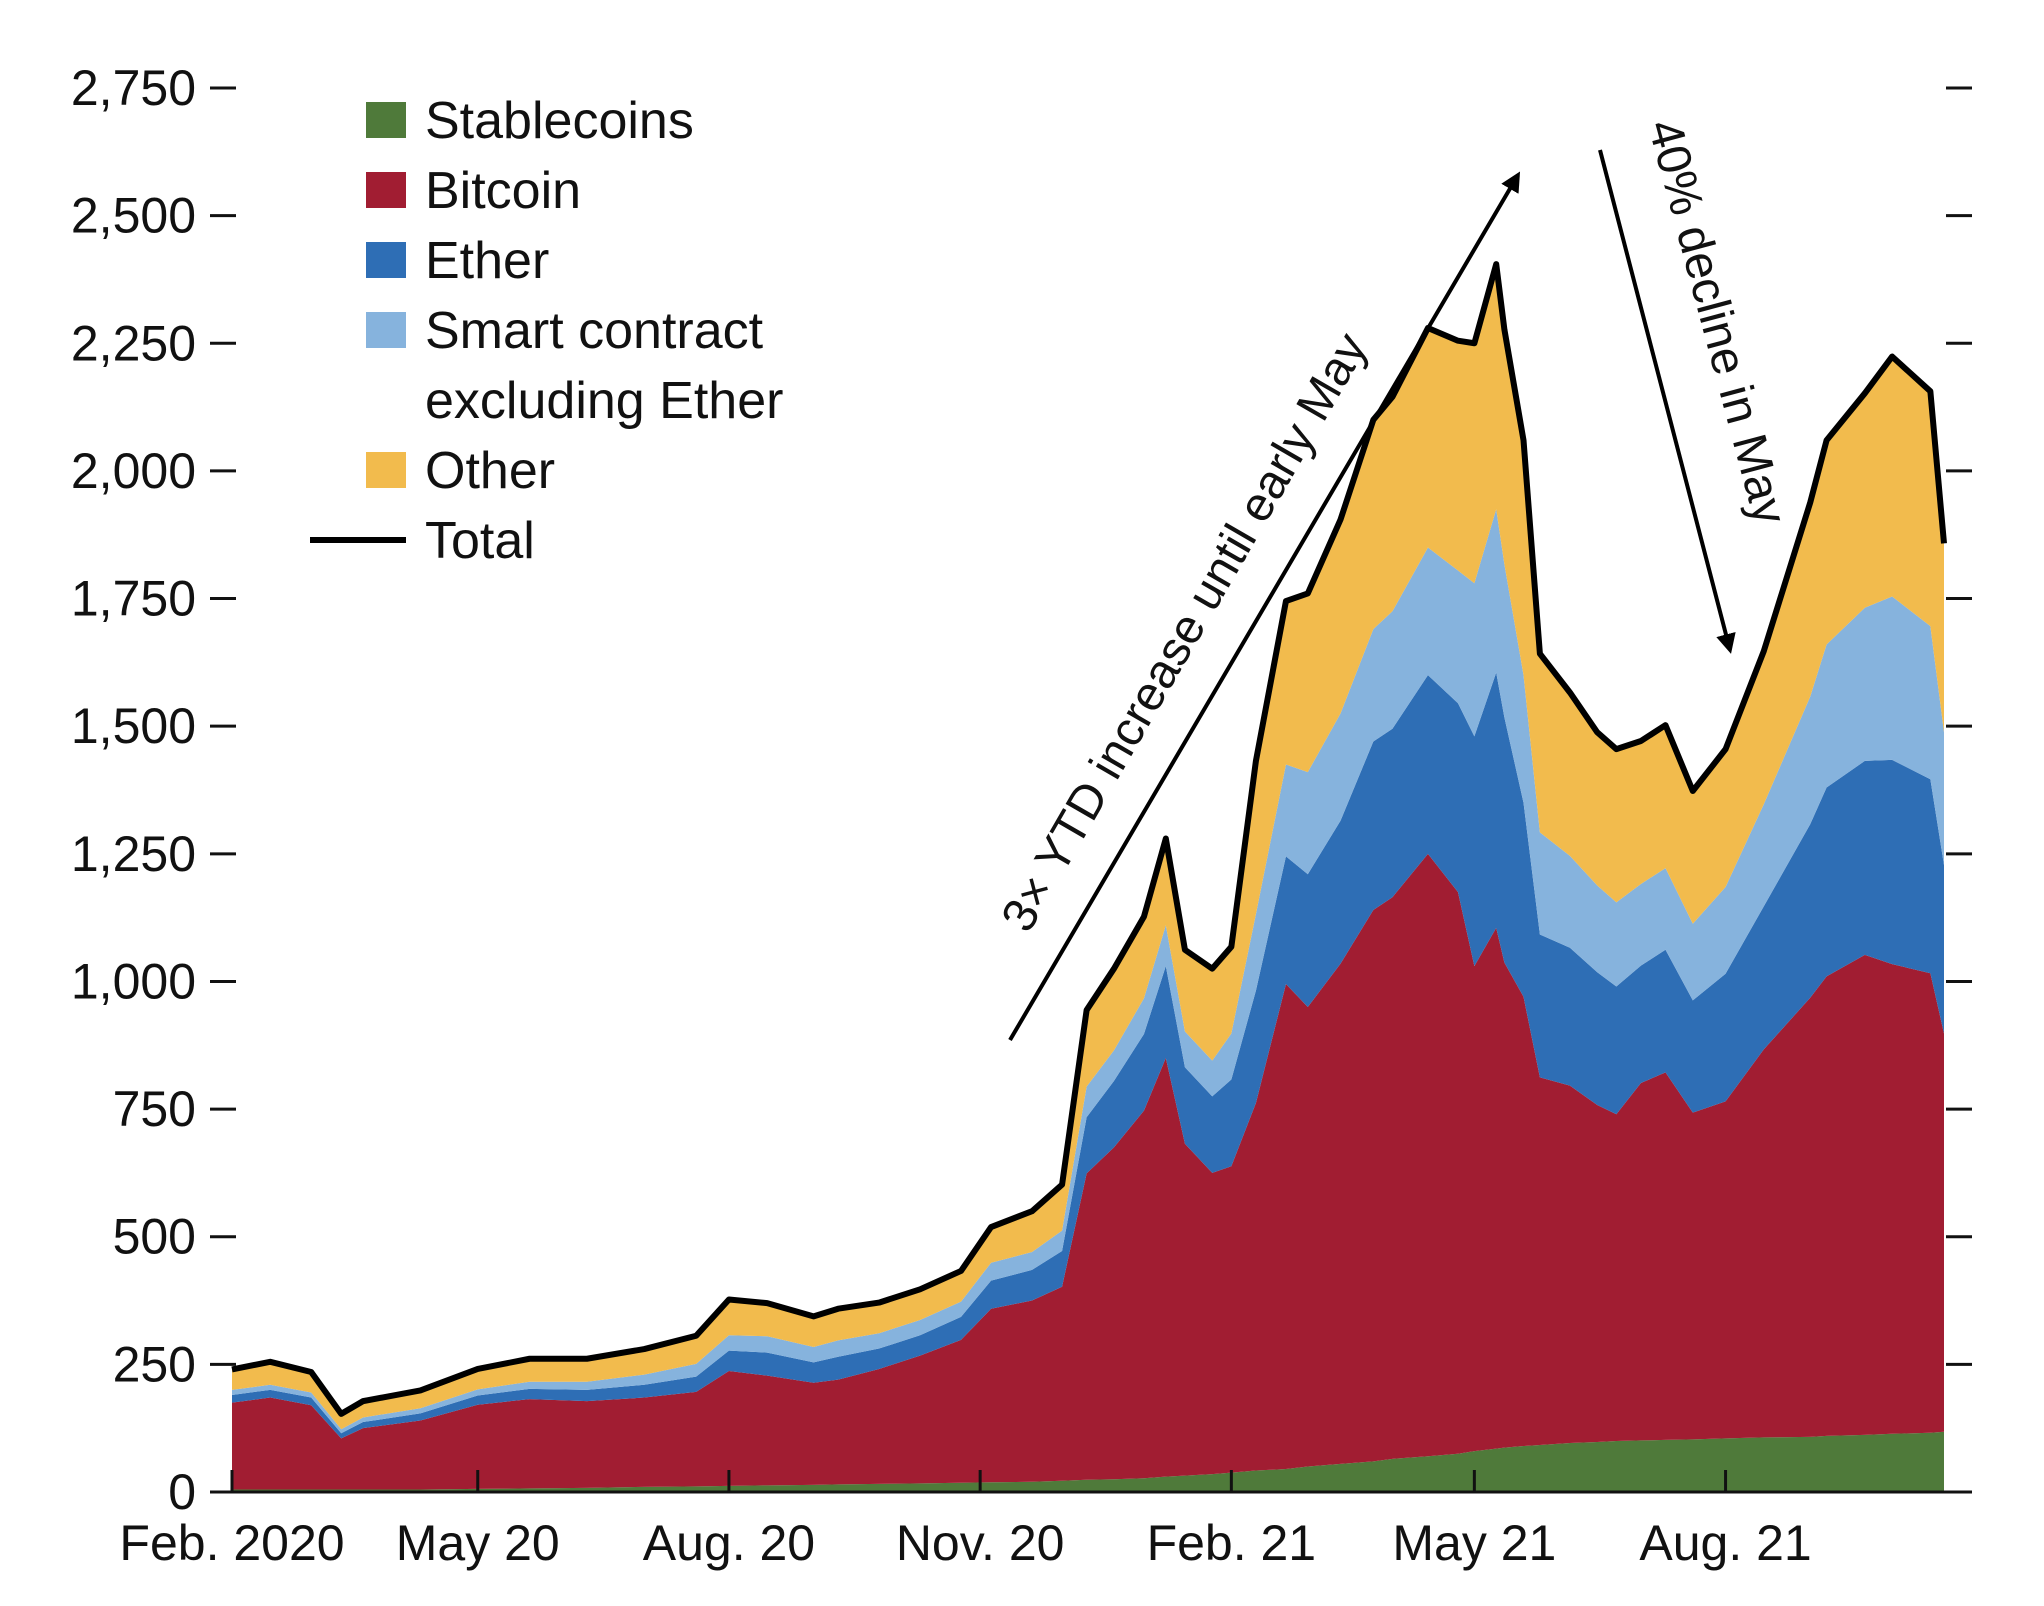 The image size is (2044, 1606). Describe the element at coordinates (559, 121) in the screenshot. I see `legend-label-stablecoins: Stablecoins` at that location.